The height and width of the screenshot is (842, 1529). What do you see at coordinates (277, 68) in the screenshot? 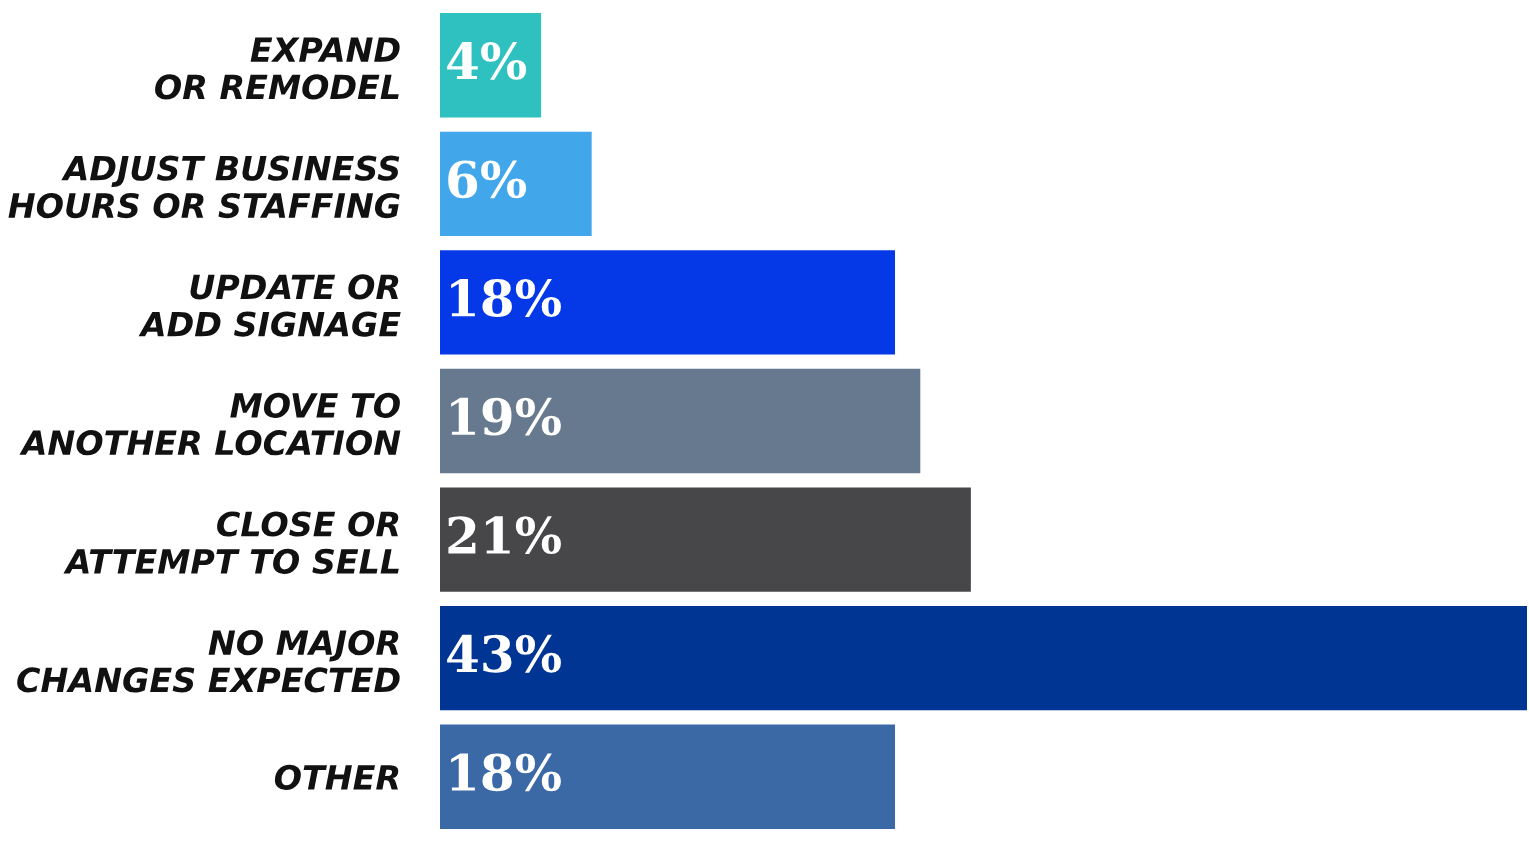
I see `y-tick-label: EXPAND OR REMODEL` at bounding box center [277, 68].